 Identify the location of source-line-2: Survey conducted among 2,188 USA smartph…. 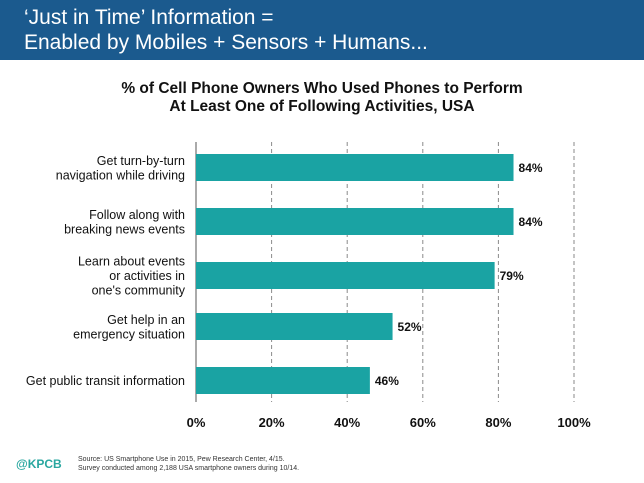
(189, 468).